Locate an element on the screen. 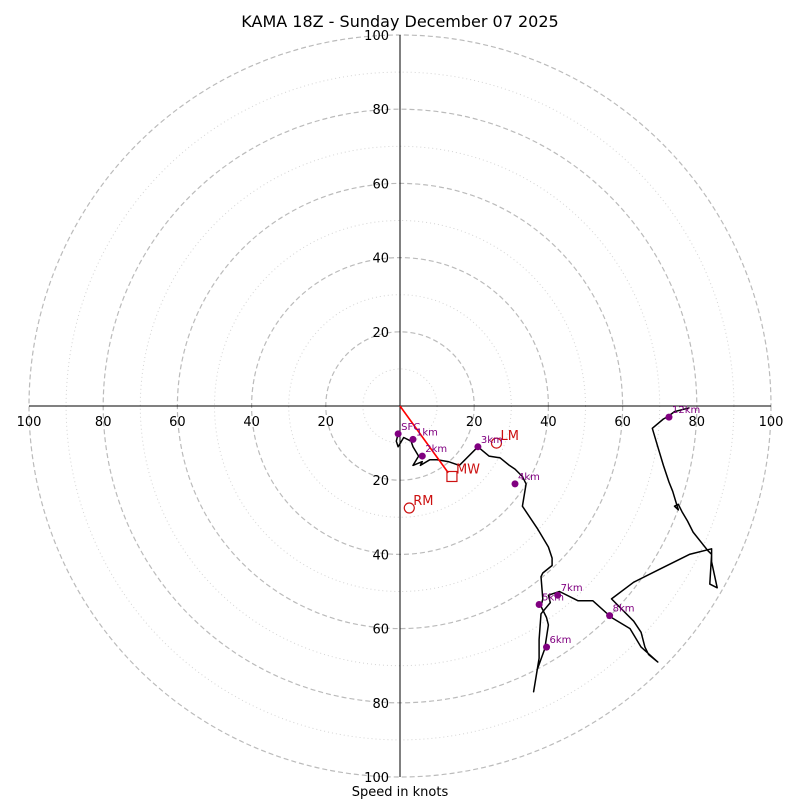 This screenshot has height=800, width=800. height-marker-8km is located at coordinates (610, 616).